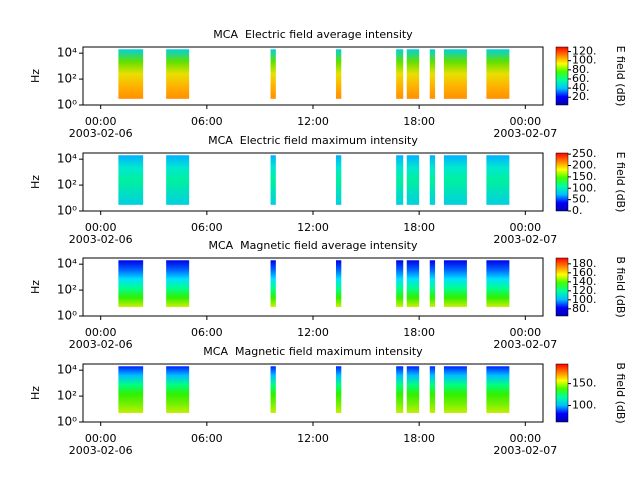 The image size is (640, 480). What do you see at coordinates (581, 96) in the screenshot?
I see `colorbar-tick-label: 20.` at bounding box center [581, 96].